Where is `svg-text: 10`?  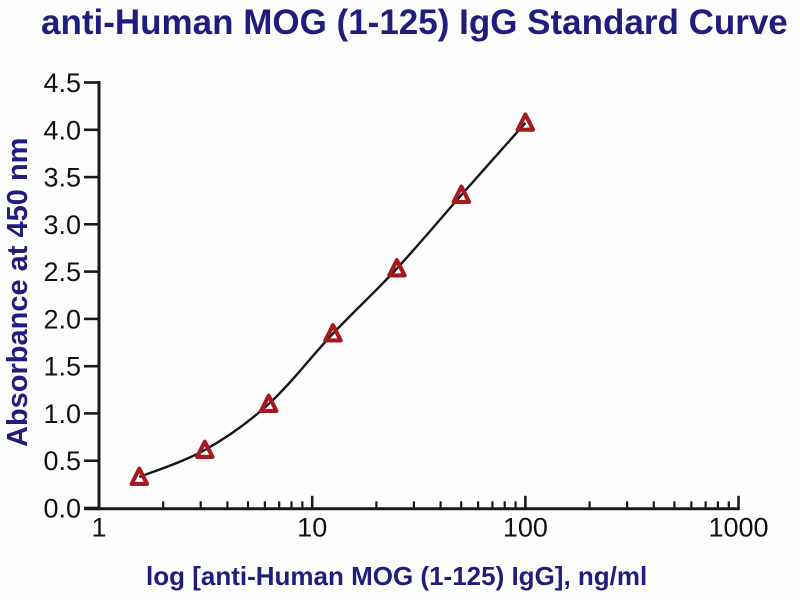 svg-text: 10 is located at coordinates (312, 528).